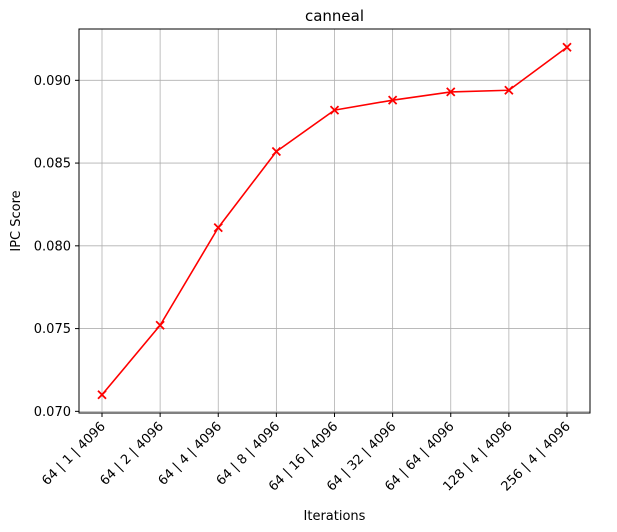 The height and width of the screenshot is (532, 617). Describe the element at coordinates (52, 81) in the screenshot. I see `y-tick-label: 0.090` at that location.